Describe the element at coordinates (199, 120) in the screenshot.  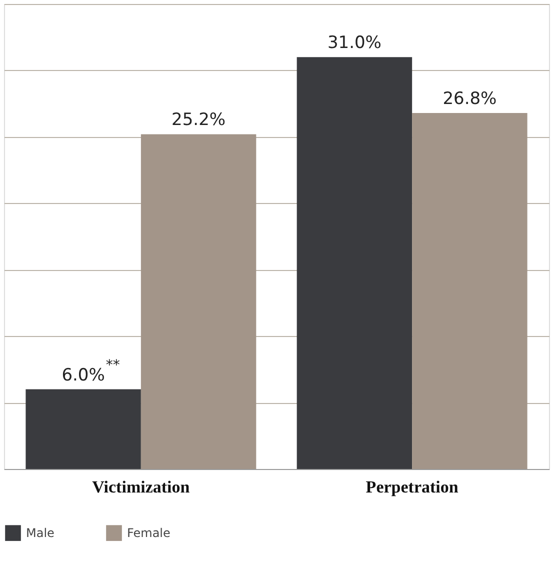
I see `data-label: 25.2%` at that location.